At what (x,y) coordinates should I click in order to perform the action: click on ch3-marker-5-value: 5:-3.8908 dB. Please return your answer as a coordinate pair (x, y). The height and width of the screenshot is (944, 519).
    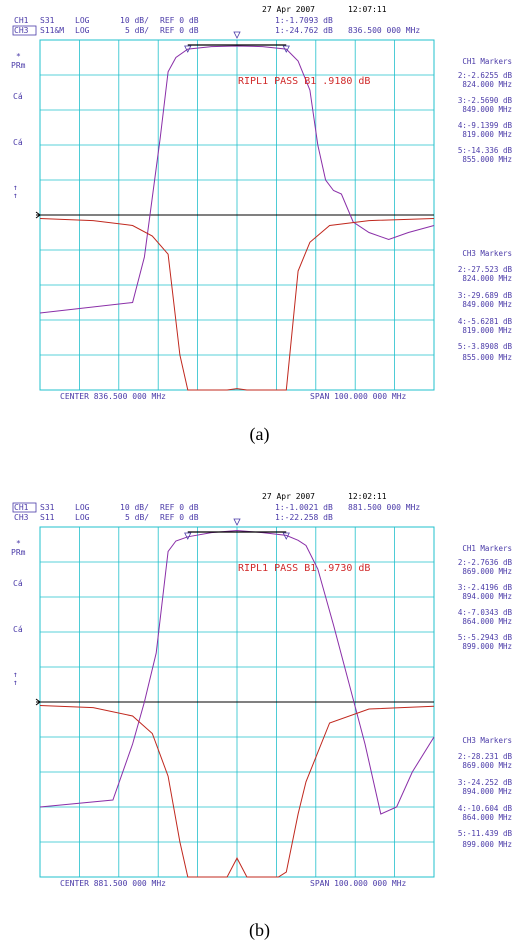
    Looking at the image, I should click on (485, 346).